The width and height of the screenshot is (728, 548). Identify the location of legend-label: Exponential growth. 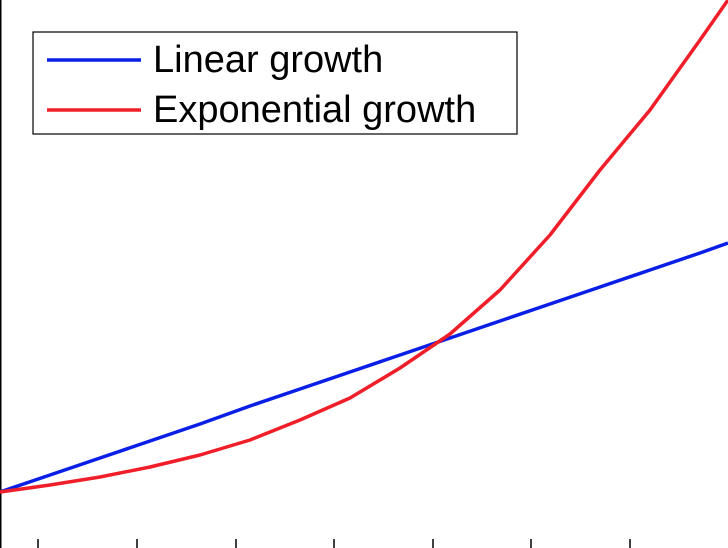
(314, 110).